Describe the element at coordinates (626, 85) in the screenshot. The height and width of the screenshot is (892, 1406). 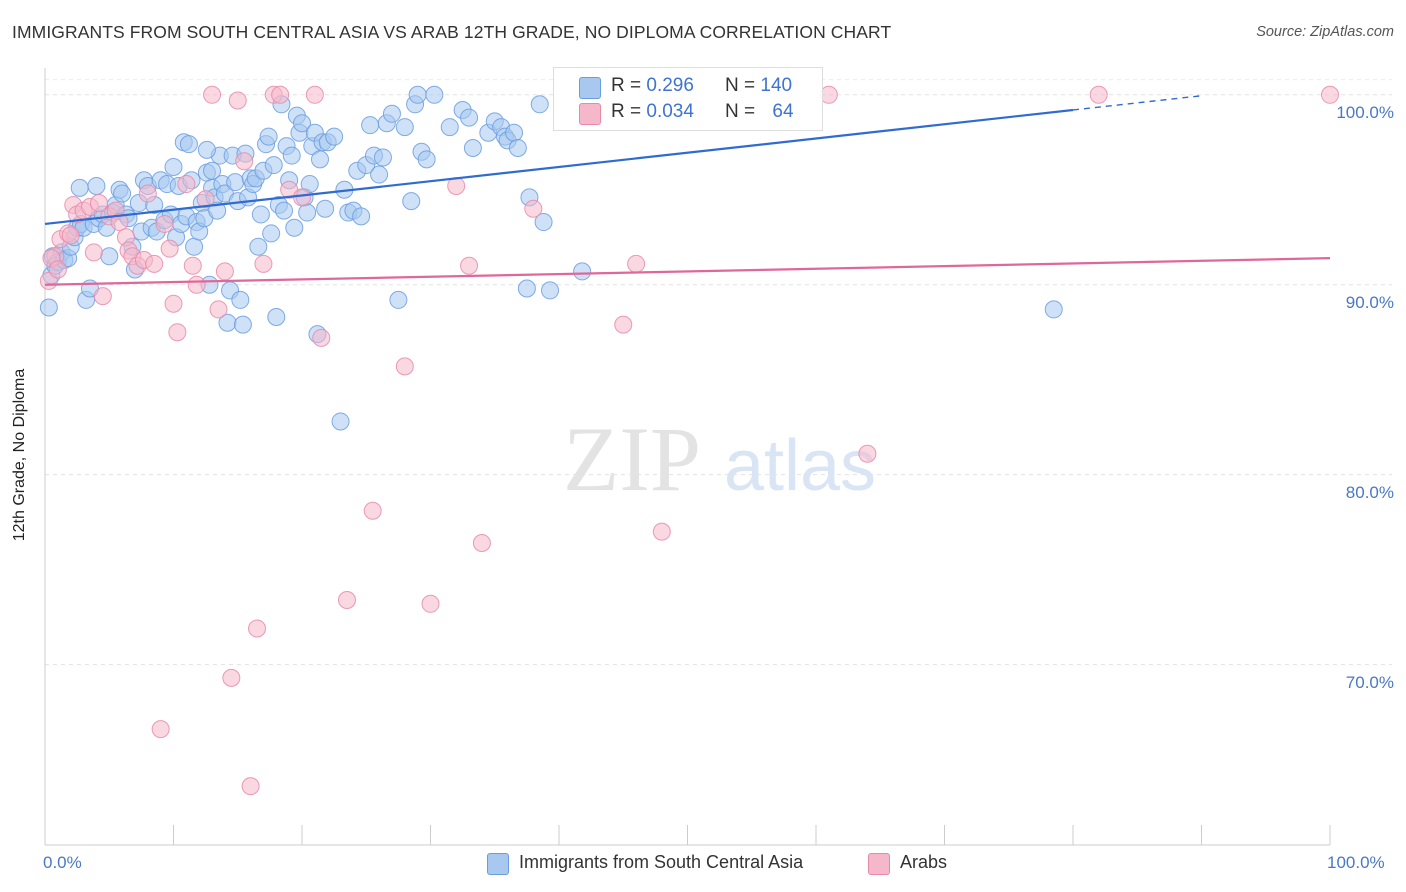
I see `r-label: R =` at that location.